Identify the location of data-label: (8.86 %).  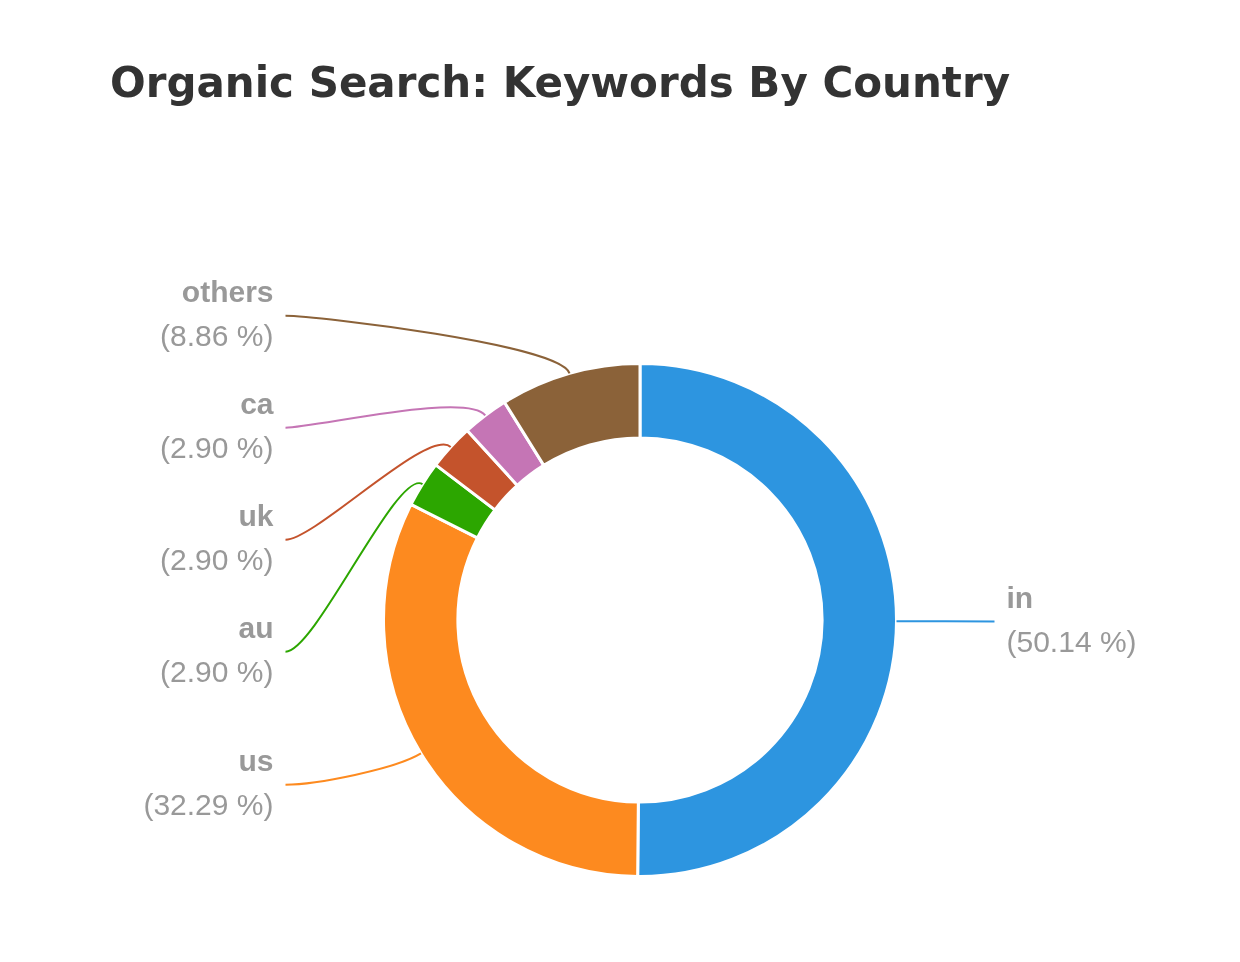
(217, 335).